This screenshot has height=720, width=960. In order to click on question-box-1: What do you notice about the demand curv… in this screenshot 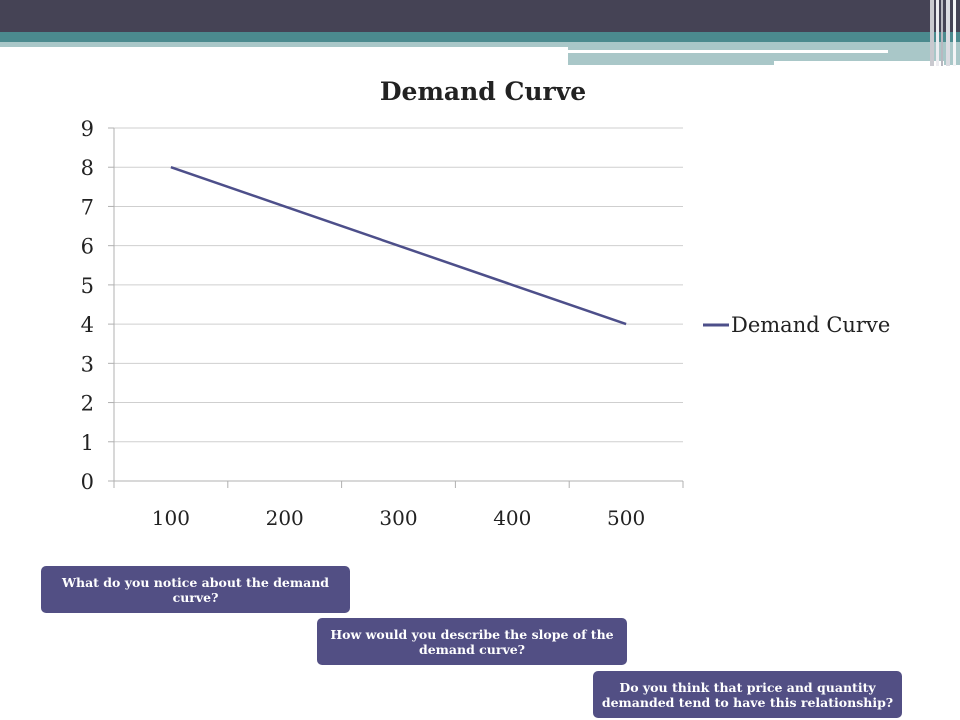, I will do `click(195, 589)`.